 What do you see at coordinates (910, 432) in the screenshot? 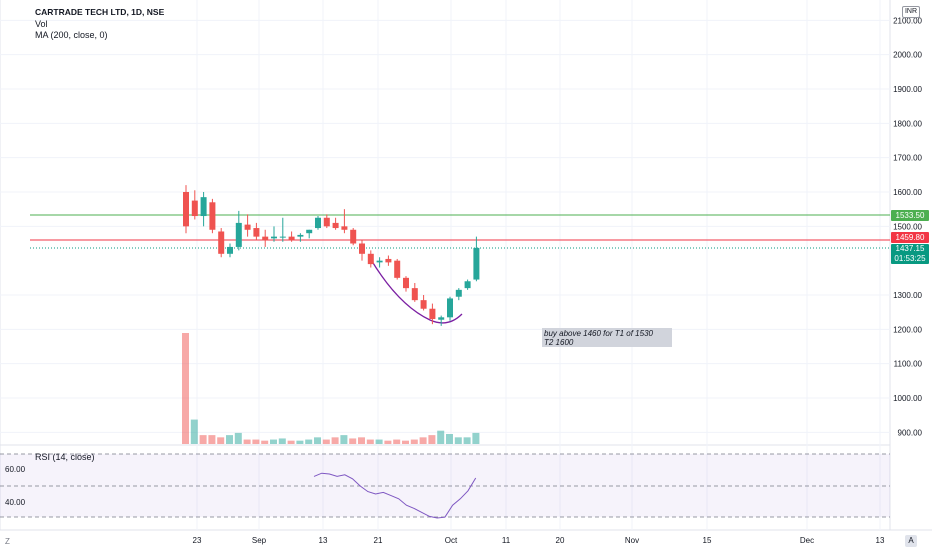
I see `price-tick-label: 900.00` at bounding box center [910, 432].